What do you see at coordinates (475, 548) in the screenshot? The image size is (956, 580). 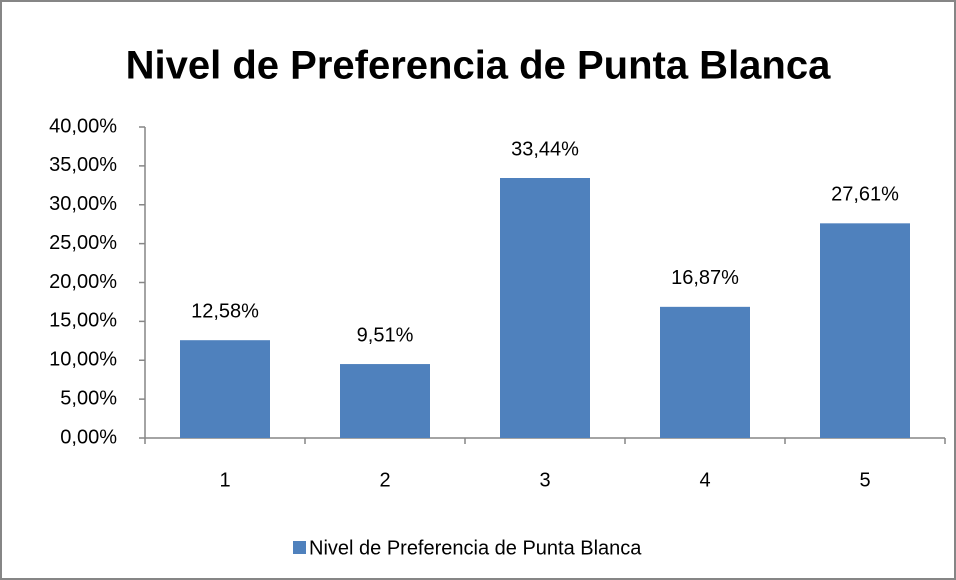 I see `legend-label: Nivel de Preferencia de Punta Blanca` at bounding box center [475, 548].